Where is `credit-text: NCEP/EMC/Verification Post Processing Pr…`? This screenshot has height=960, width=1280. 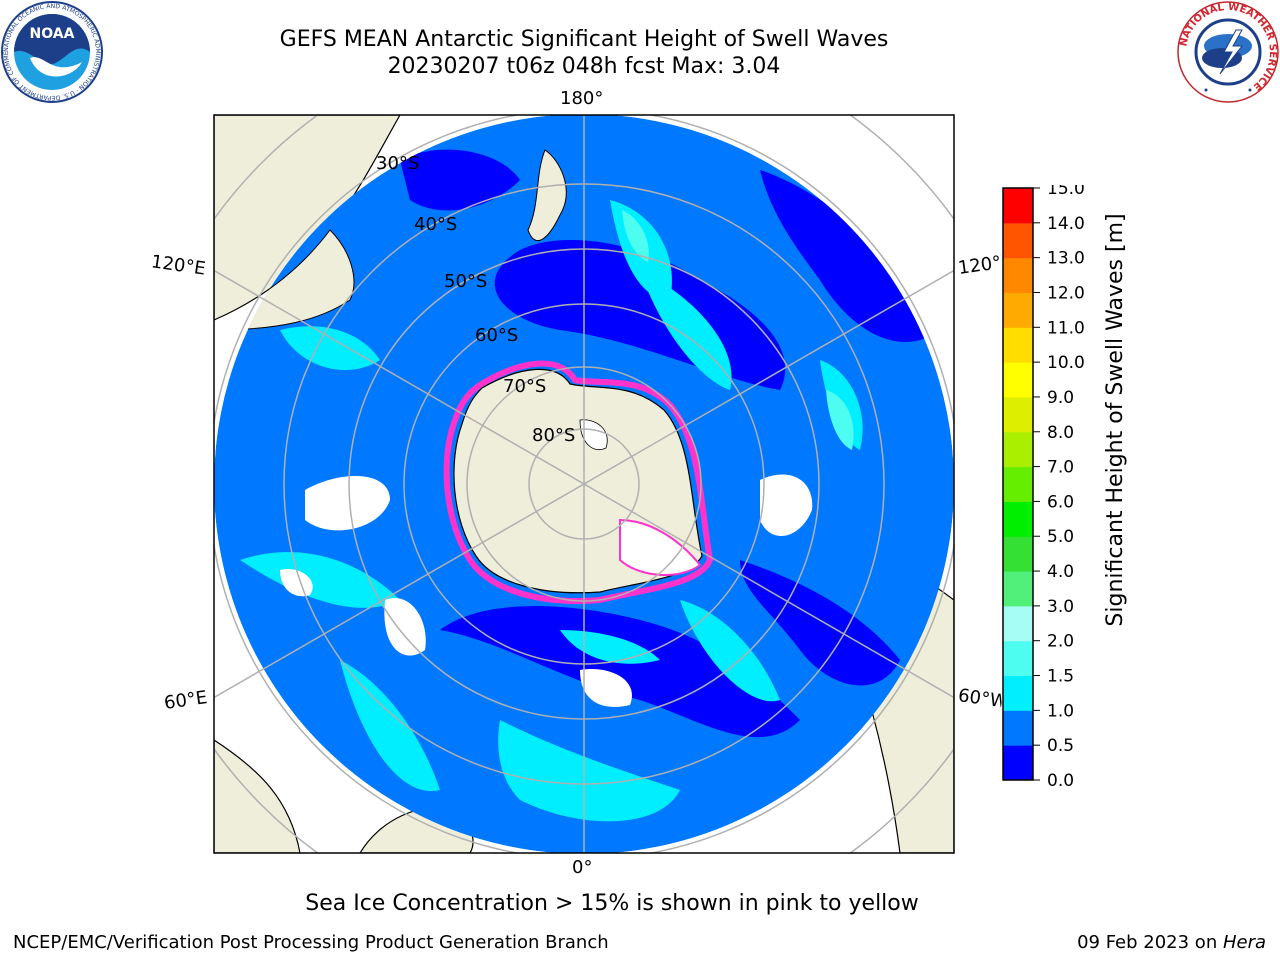
credit-text: NCEP/EMC/Verification Post Processing Pr… is located at coordinates (311, 942).